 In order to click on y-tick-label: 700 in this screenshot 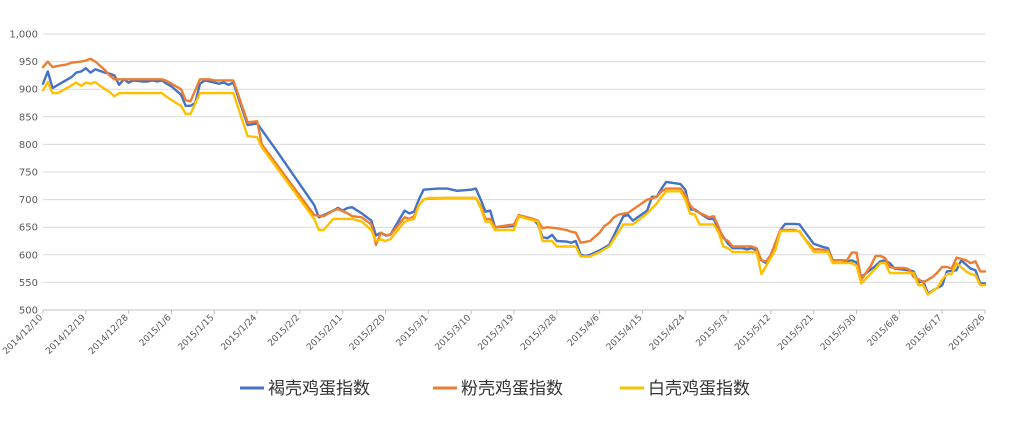, I will do `click(28, 200)`.